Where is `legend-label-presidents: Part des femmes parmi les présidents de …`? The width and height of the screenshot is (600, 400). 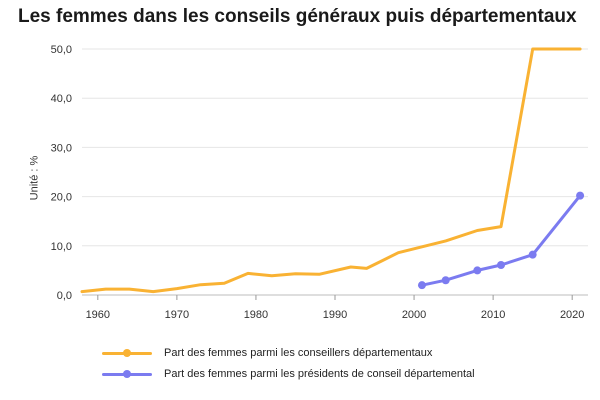
legend-label-presidents: Part des femmes parmi les présidents de … is located at coordinates (319, 373).